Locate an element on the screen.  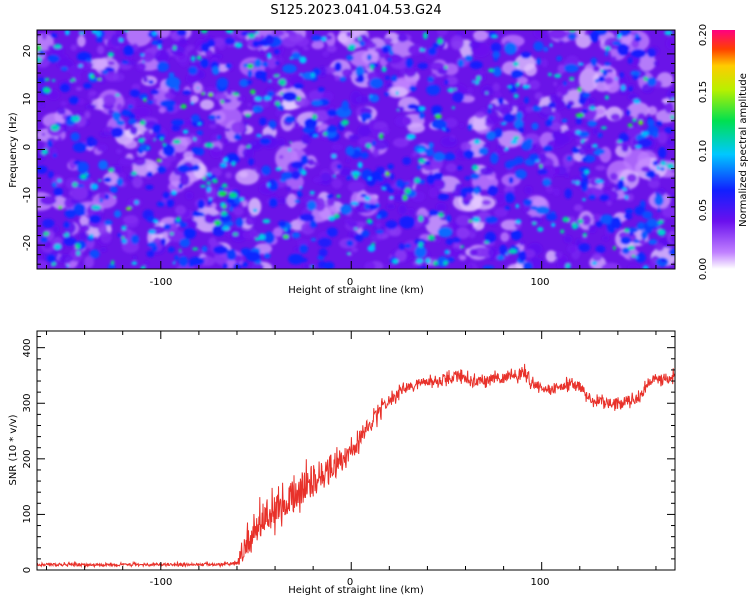
colorbar-tick-label: 0.20 is located at coordinates (703, 35).